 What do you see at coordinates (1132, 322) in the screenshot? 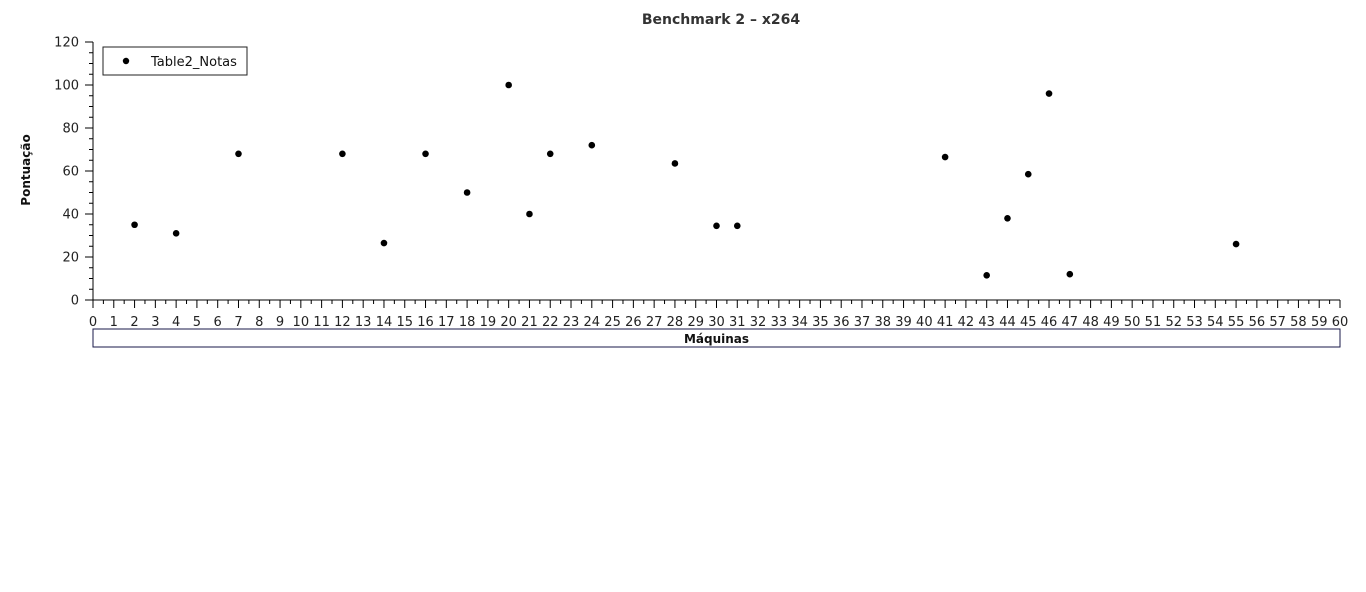
I see `x-tick-label: 50` at bounding box center [1132, 322].